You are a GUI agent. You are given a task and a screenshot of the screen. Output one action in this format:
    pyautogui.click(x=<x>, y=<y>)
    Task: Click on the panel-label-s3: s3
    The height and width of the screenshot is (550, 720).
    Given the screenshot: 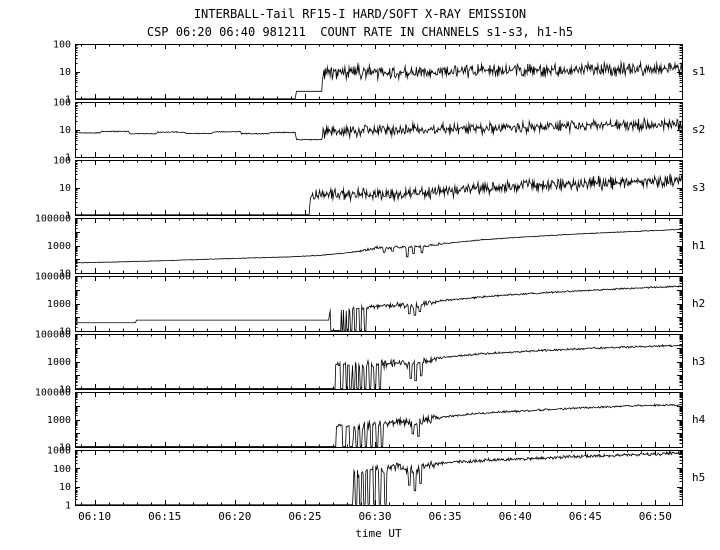 What is the action you would take?
    pyautogui.click(x=699, y=187)
    